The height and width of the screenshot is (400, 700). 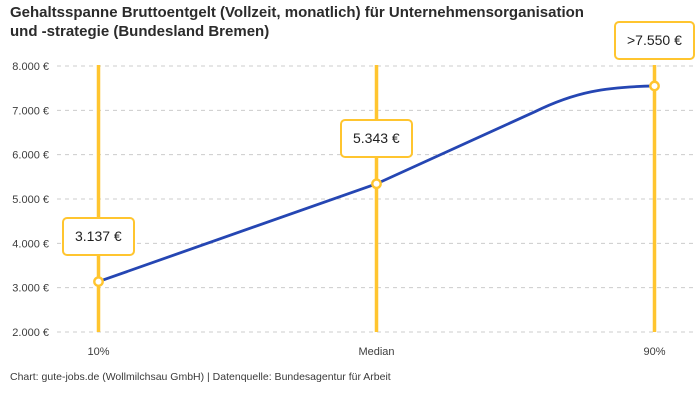 What do you see at coordinates (30, 244) in the screenshot?
I see `y-tick-label-4000: 4.000 €` at bounding box center [30, 244].